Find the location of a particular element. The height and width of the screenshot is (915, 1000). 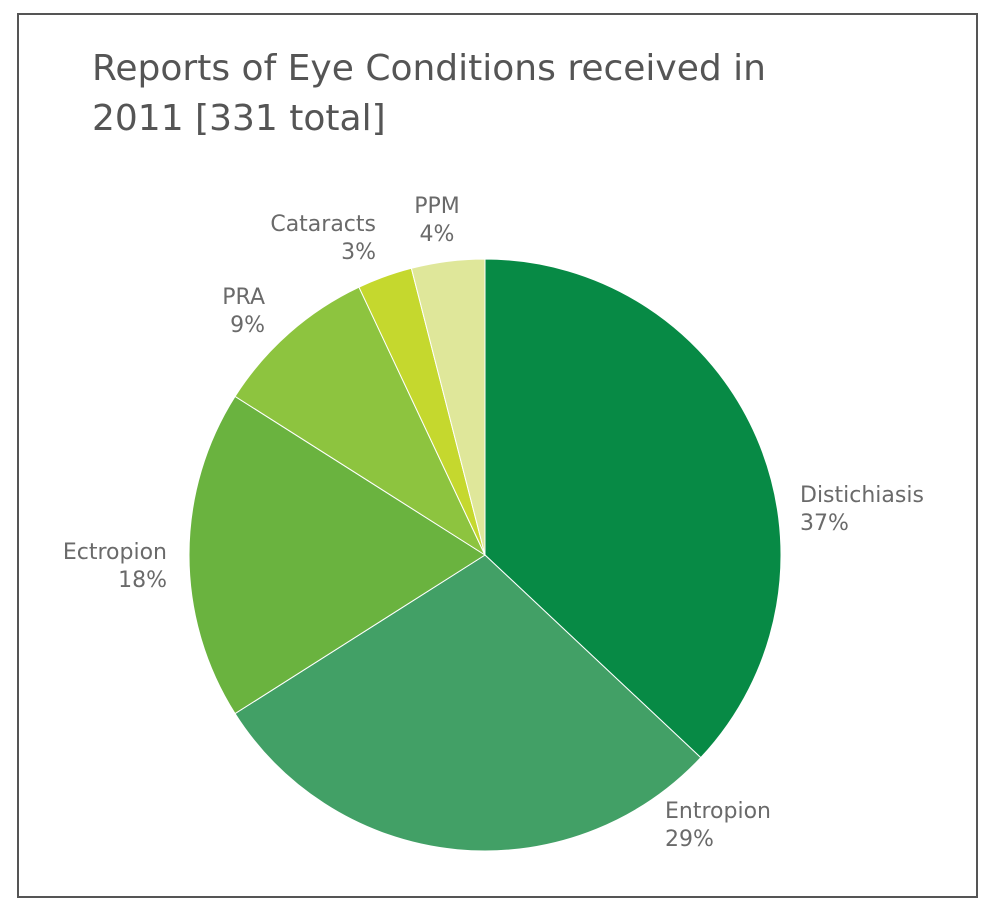

slice-label: Ectropion is located at coordinates (115, 552).